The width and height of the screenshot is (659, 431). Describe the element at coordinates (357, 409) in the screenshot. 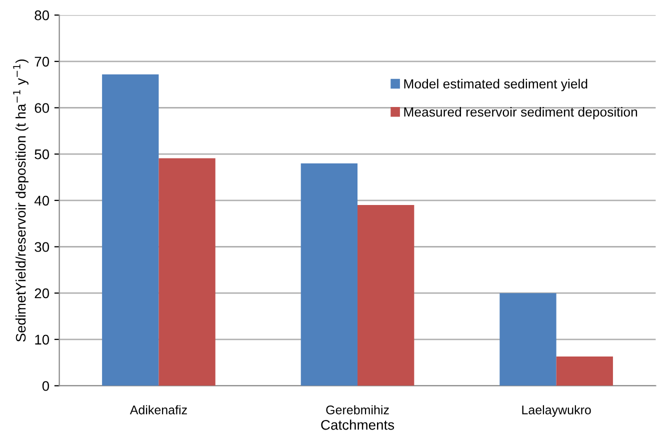

I see `x-tick-label: Gerebmihiz` at that location.